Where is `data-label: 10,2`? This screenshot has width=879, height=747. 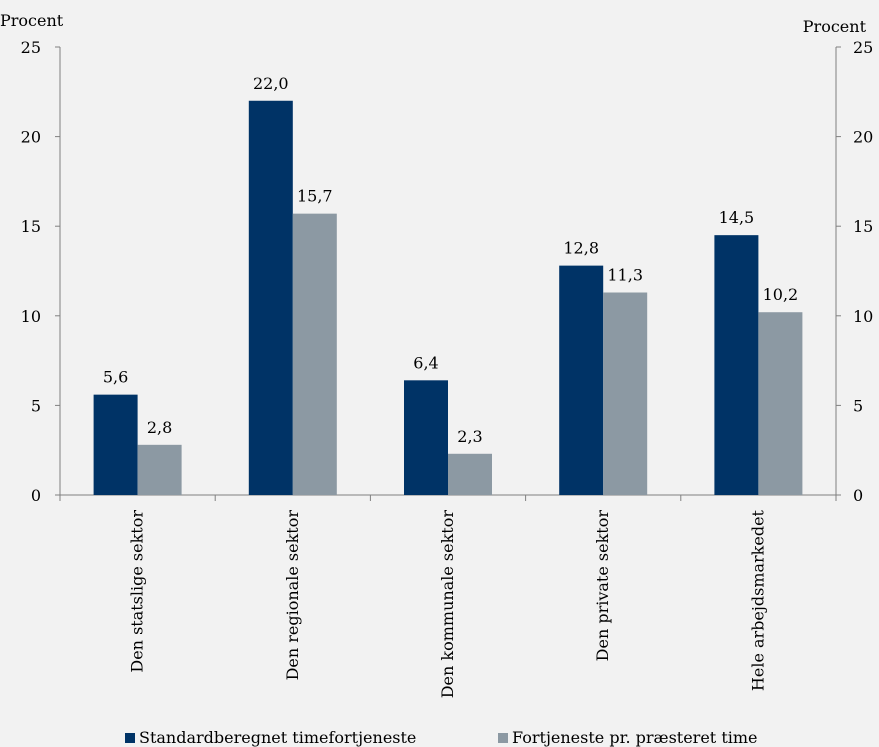
data-label: 10,2 is located at coordinates (781, 294).